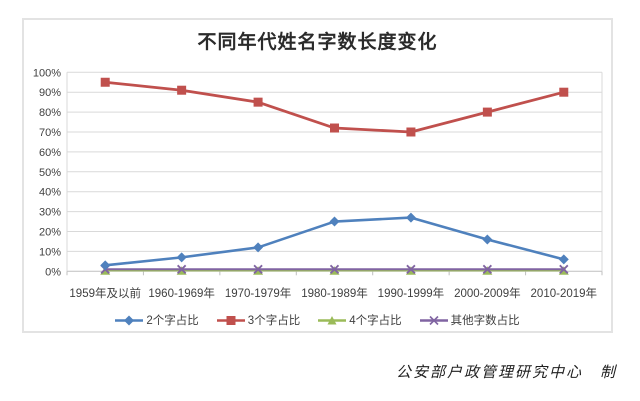 Image resolution: width=640 pixels, height=401 pixels. I want to click on chart-legend: 2个字占比 3个字占比 4个字占比 其他字数占比, so click(317, 320).